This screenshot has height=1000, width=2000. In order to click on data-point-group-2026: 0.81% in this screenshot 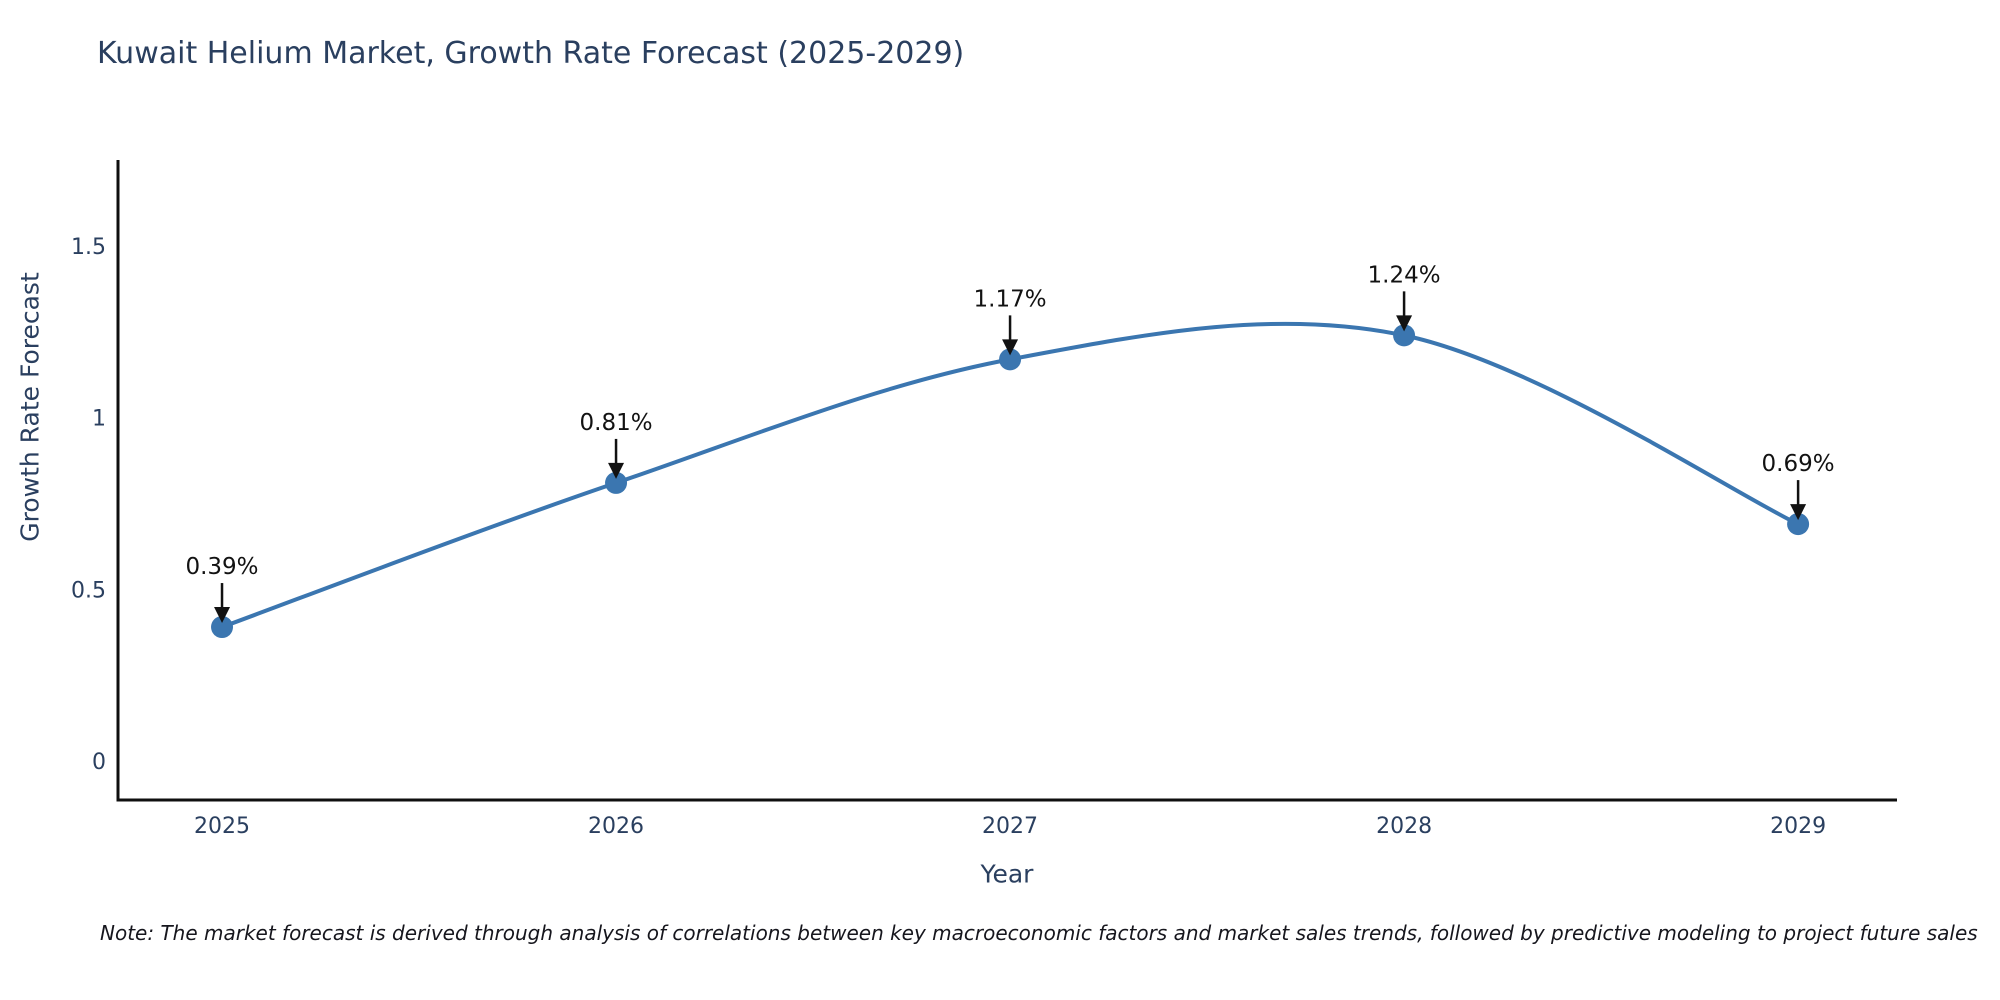, I will do `click(616, 452)`.